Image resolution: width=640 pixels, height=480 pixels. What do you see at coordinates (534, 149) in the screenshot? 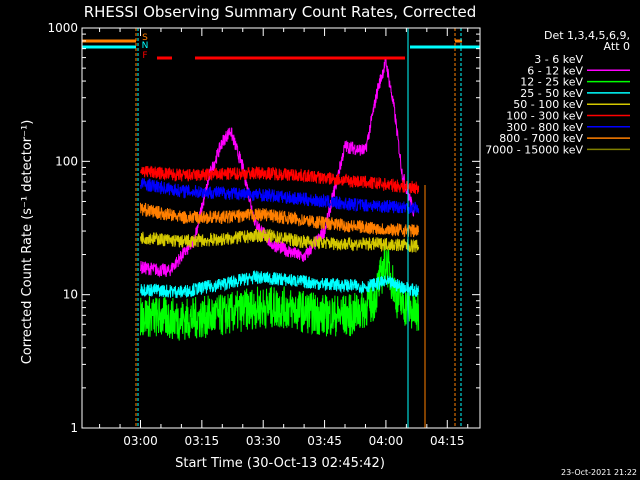
I see `legend-label-9: 7000 - 15000 keV` at bounding box center [534, 149].